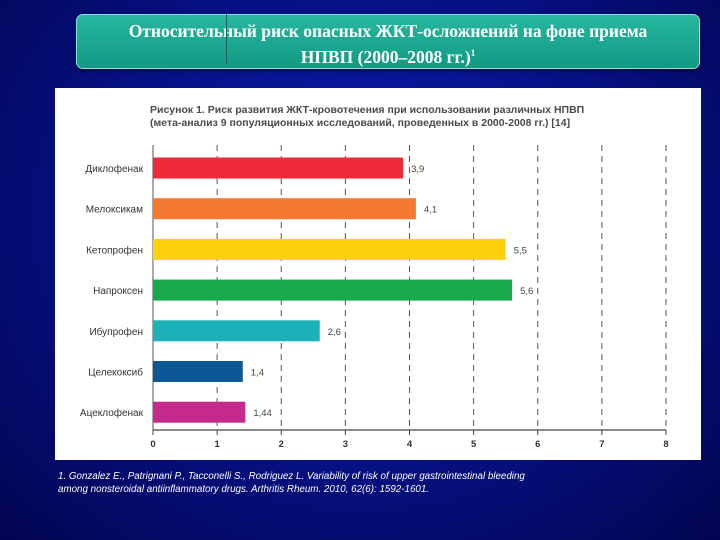 The width and height of the screenshot is (720, 540). I want to click on title-divider, so click(226, 39).